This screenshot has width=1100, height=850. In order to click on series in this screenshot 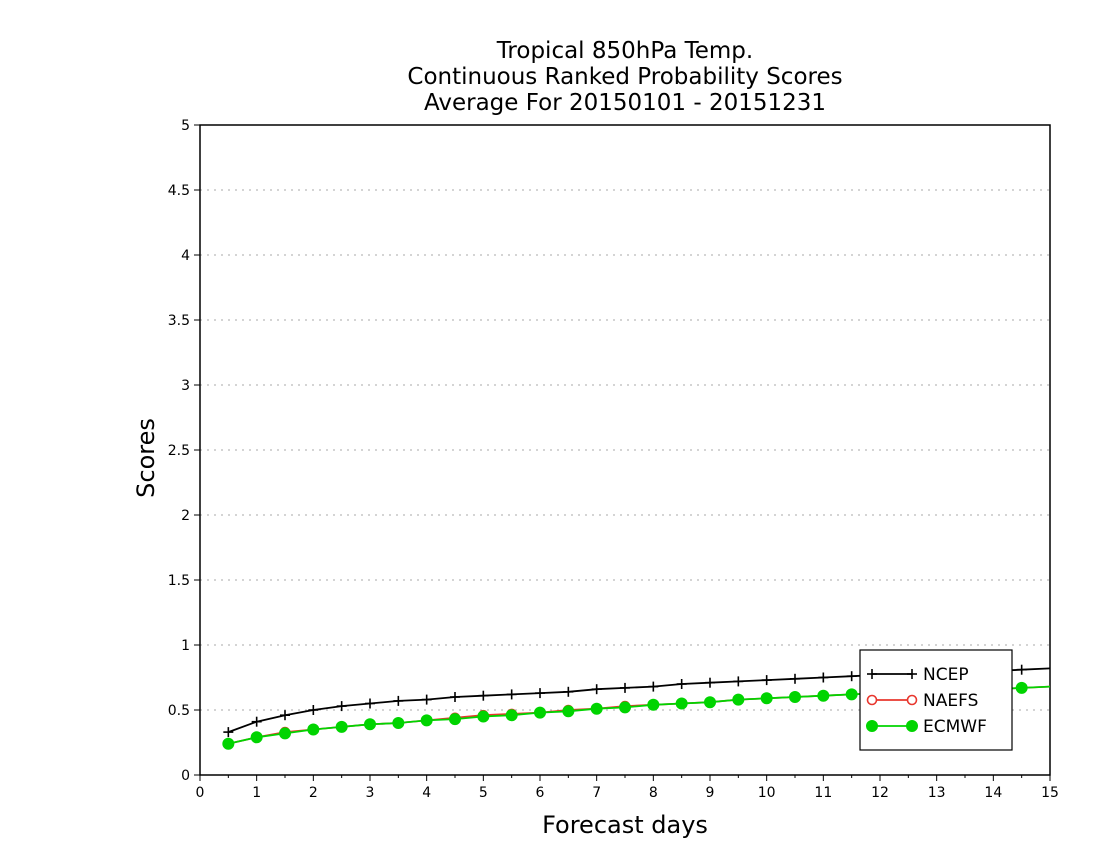, I will do `click(636, 707)`.